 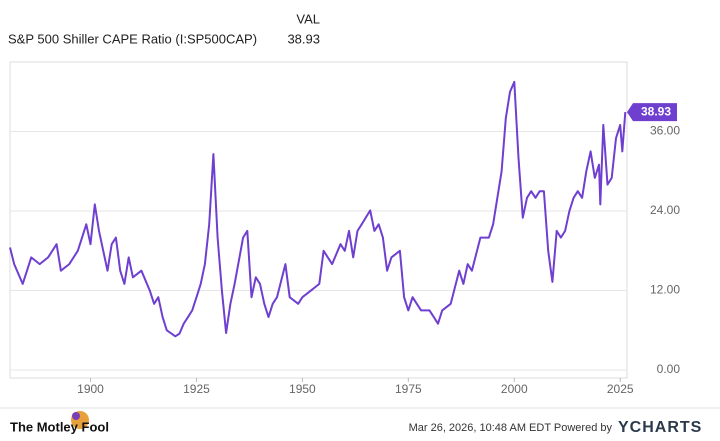 What do you see at coordinates (656, 111) in the screenshot?
I see `value-tag-label: 38.93` at bounding box center [656, 111].